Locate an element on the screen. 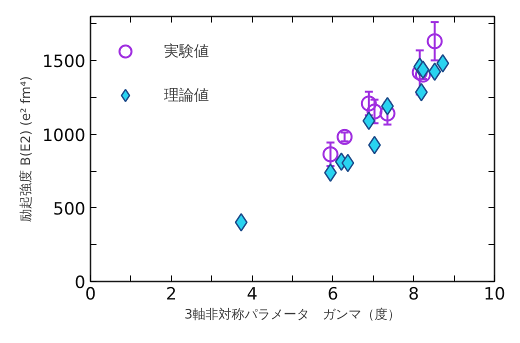 This screenshot has height=343, width=520. legend-label: 実験値 is located at coordinates (186, 51).